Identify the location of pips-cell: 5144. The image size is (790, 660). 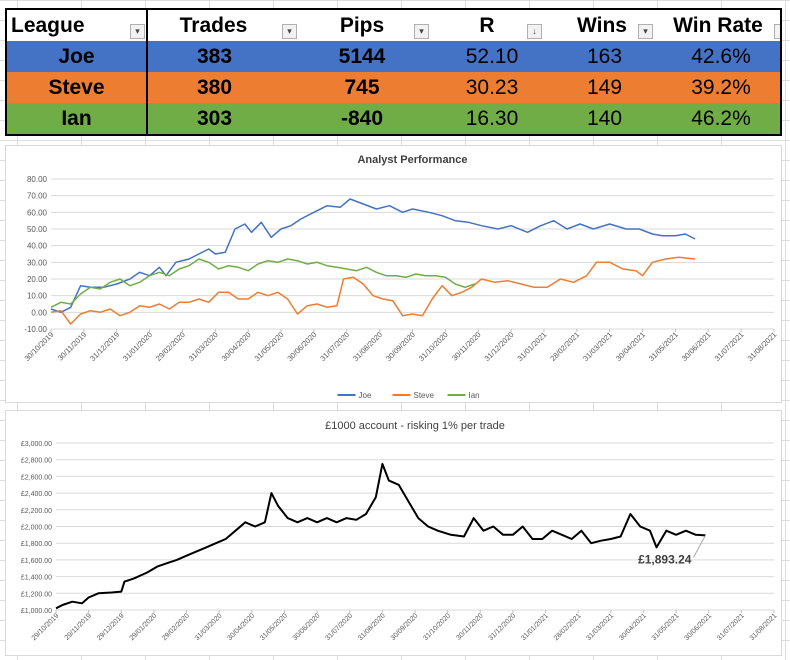
(362, 56).